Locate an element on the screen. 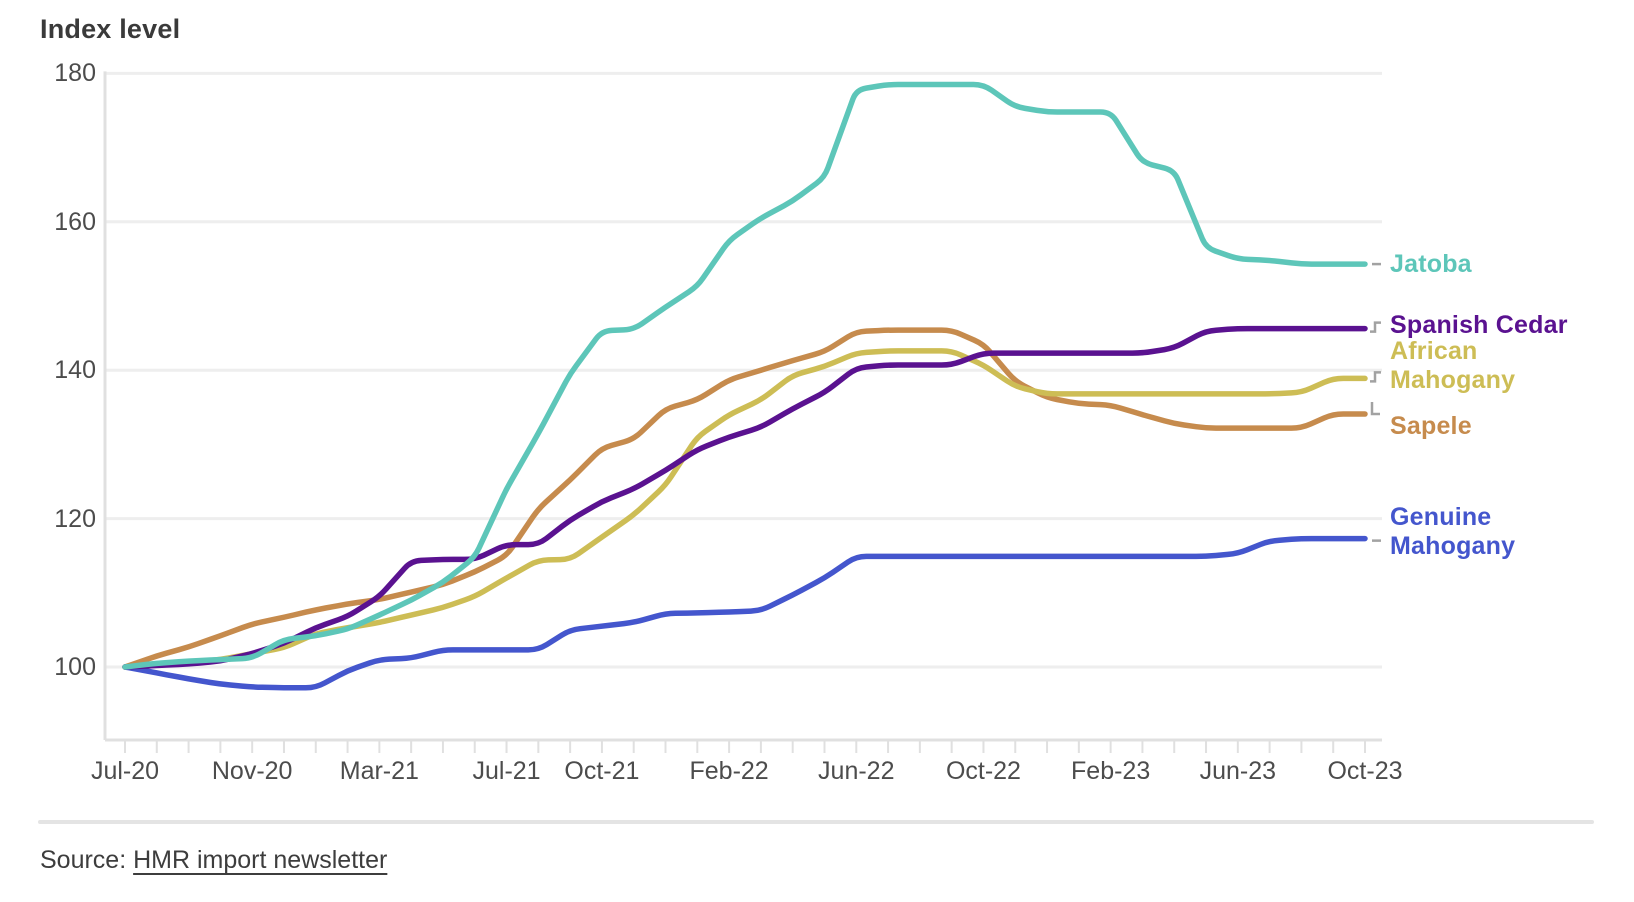 This screenshot has width=1634, height=902. source-link: HMR import newsletter is located at coordinates (260, 860).